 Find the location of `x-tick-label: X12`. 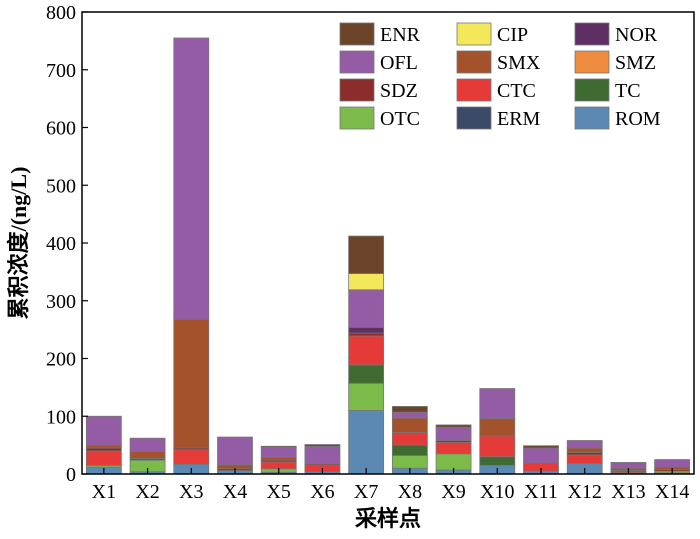

x-tick-label: X12 is located at coordinates (584, 492).